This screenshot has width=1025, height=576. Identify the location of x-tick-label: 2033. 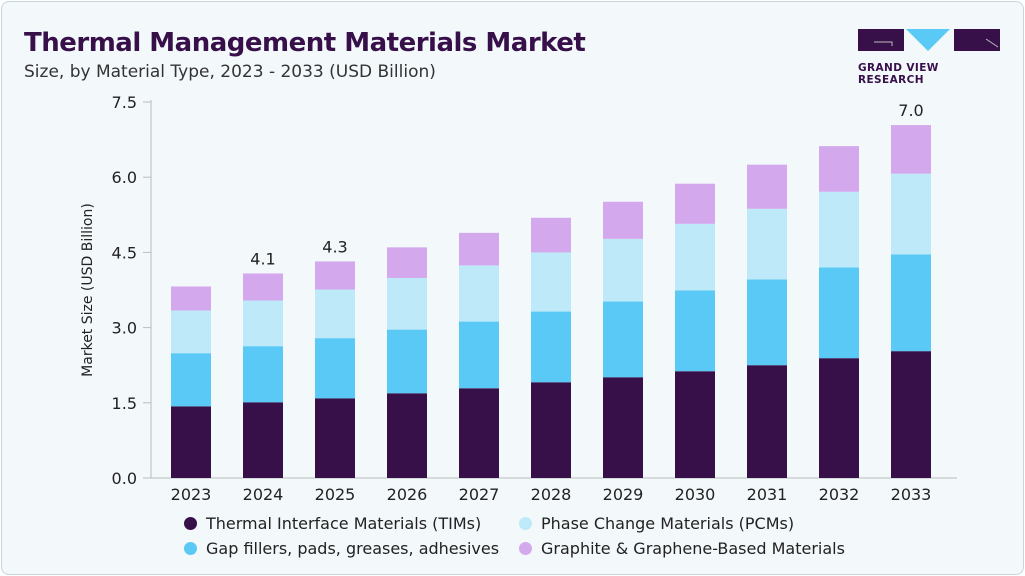
(911, 494).